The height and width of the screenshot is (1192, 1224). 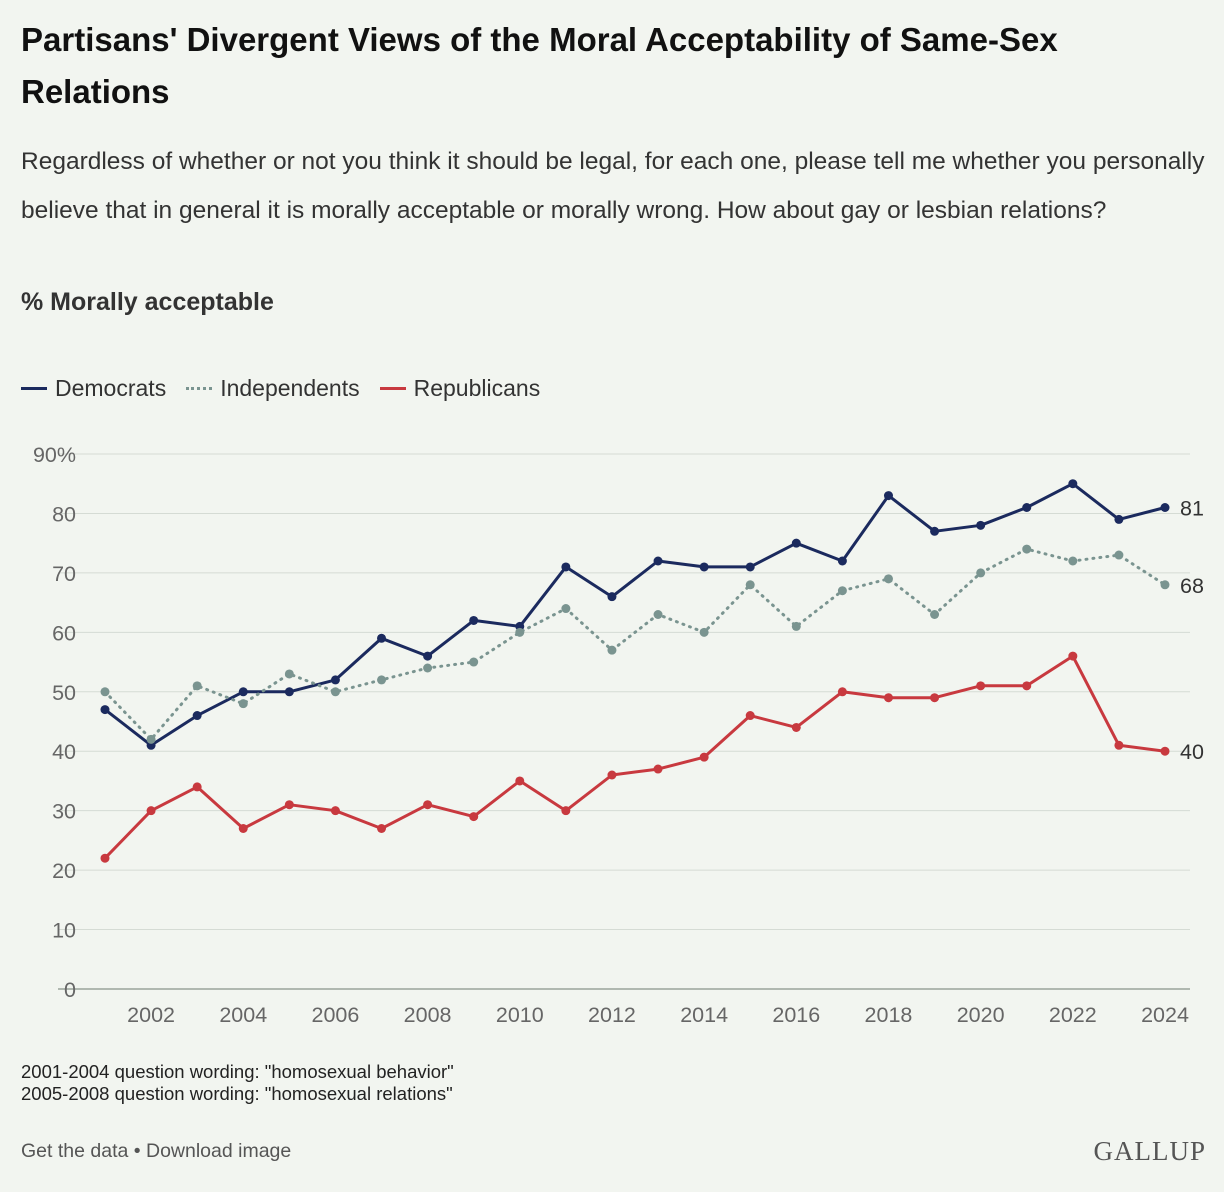 I want to click on y-tick-label: 80, so click(x=64, y=514).